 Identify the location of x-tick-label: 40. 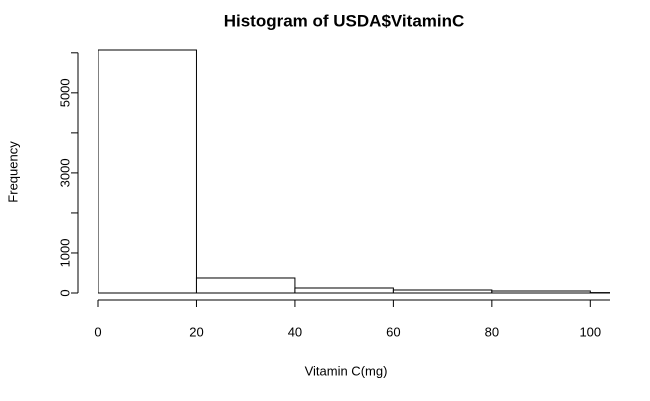
(295, 331).